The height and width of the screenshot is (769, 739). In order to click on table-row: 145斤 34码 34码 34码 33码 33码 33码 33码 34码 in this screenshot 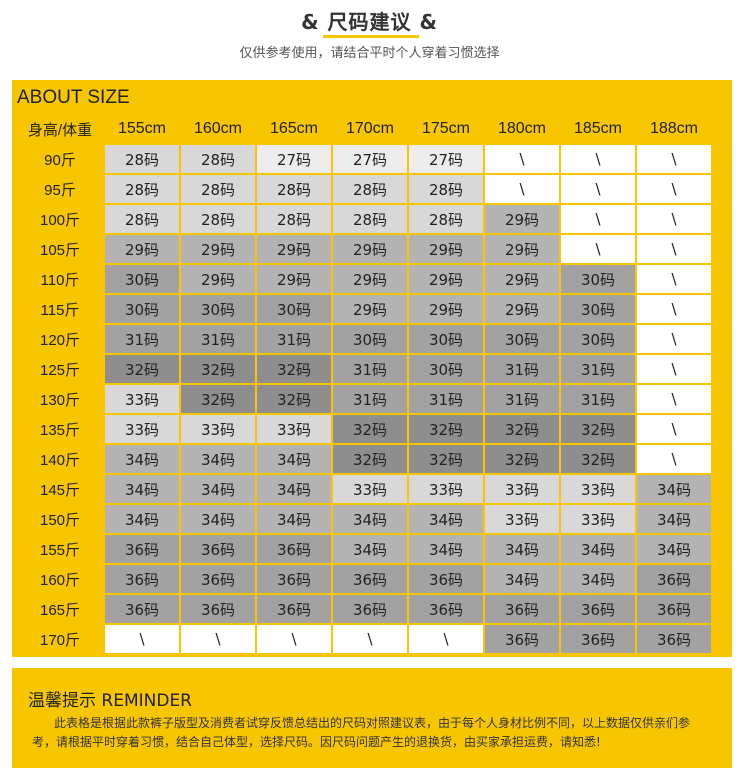, I will do `click(364, 489)`.